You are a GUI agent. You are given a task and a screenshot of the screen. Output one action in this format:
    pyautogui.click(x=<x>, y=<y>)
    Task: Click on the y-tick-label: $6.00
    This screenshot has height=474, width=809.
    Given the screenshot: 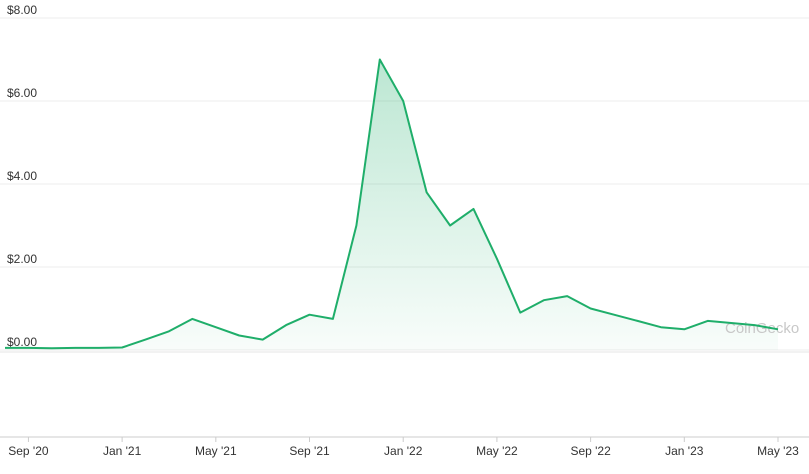 What is the action you would take?
    pyautogui.click(x=22, y=93)
    